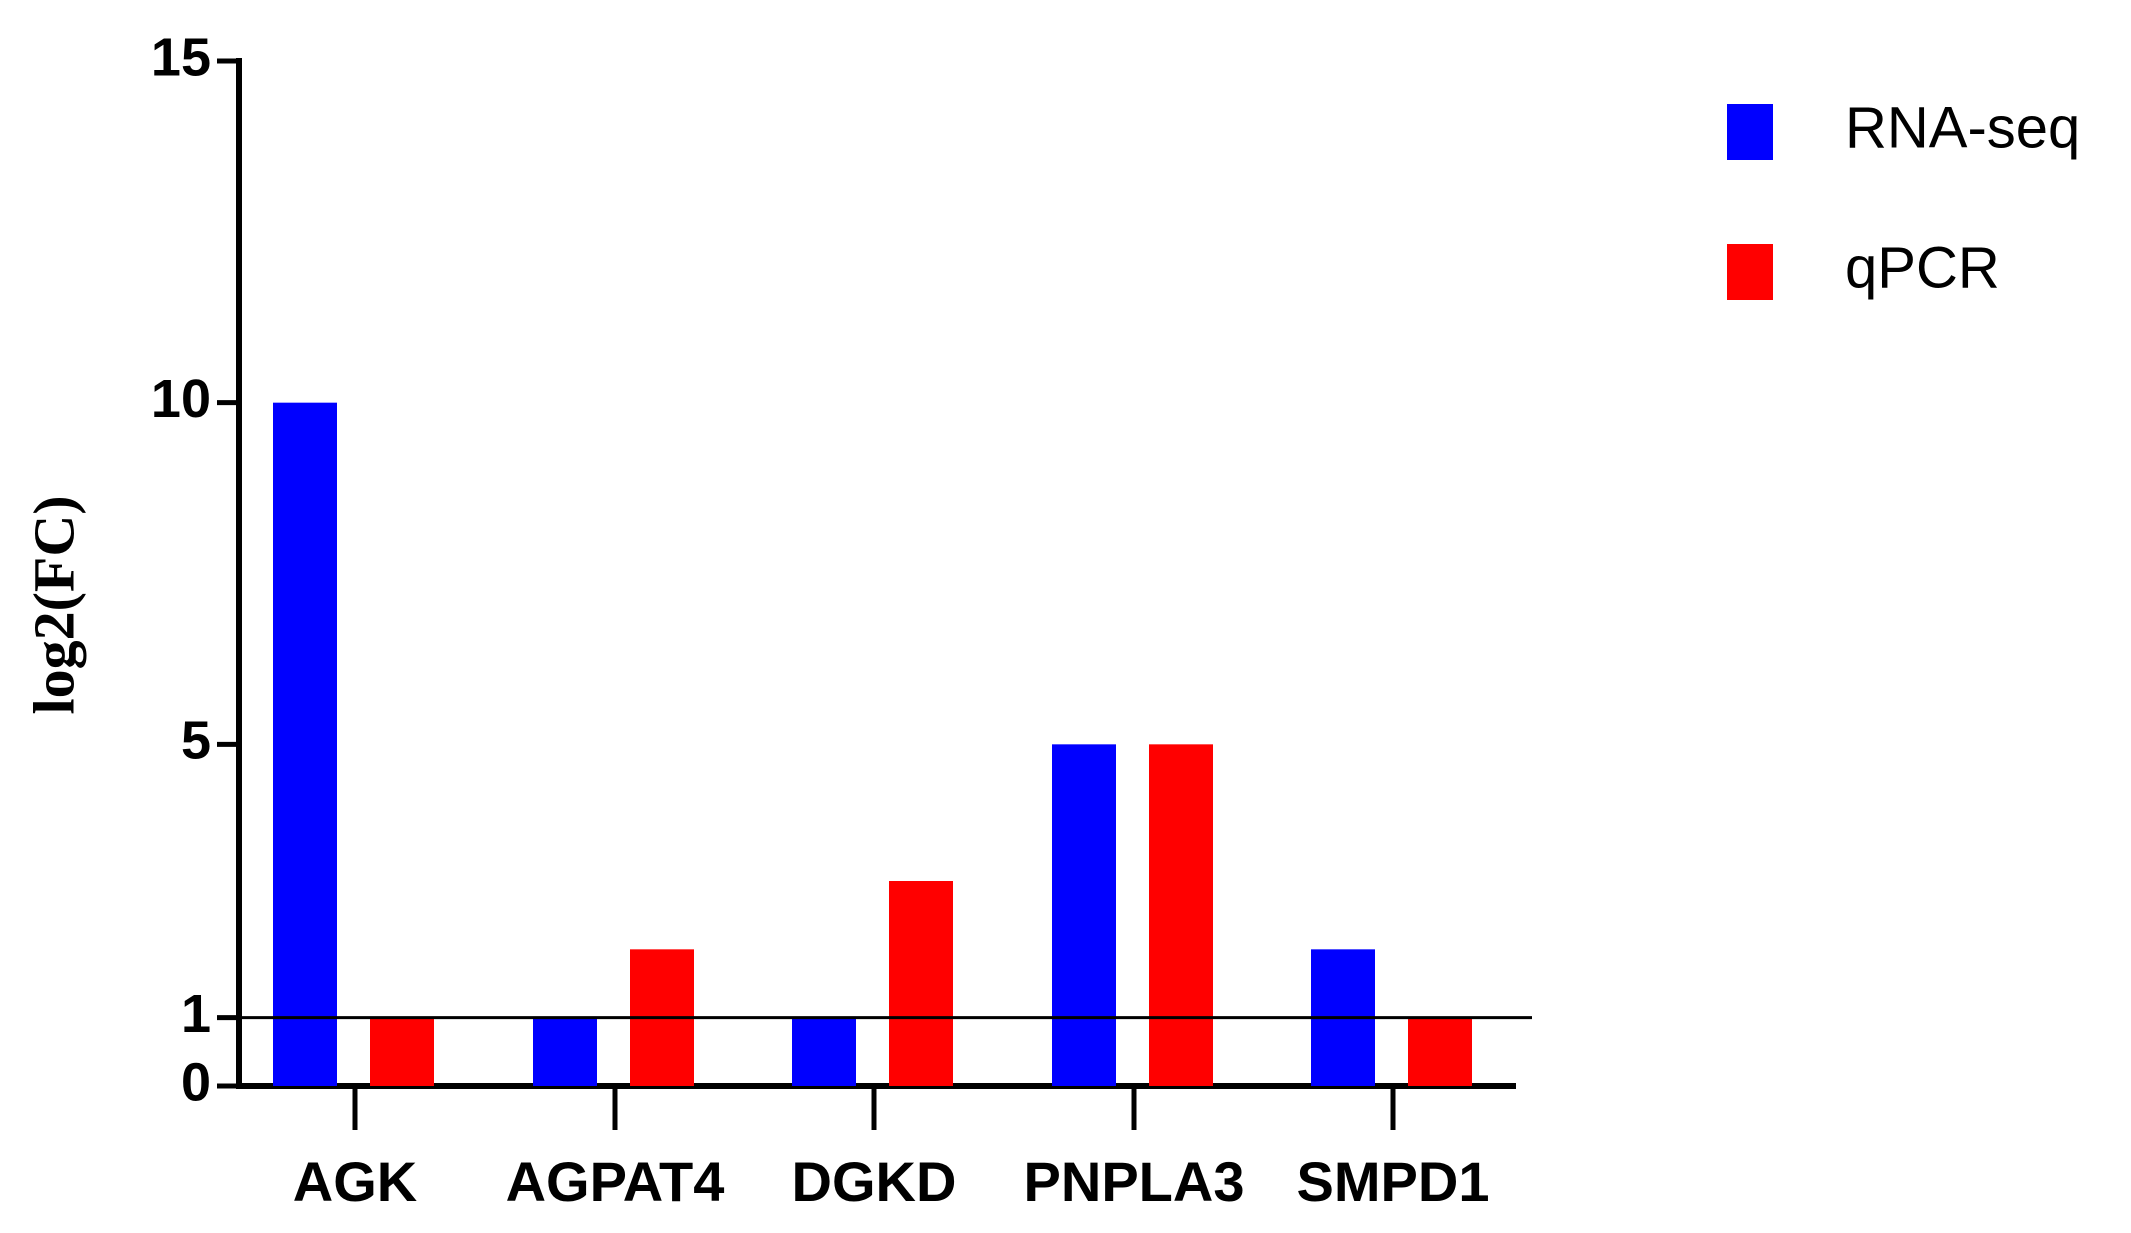 The width and height of the screenshot is (2131, 1233). Describe the element at coordinates (196, 1014) in the screenshot. I see `y-tick-label: 1` at that location.